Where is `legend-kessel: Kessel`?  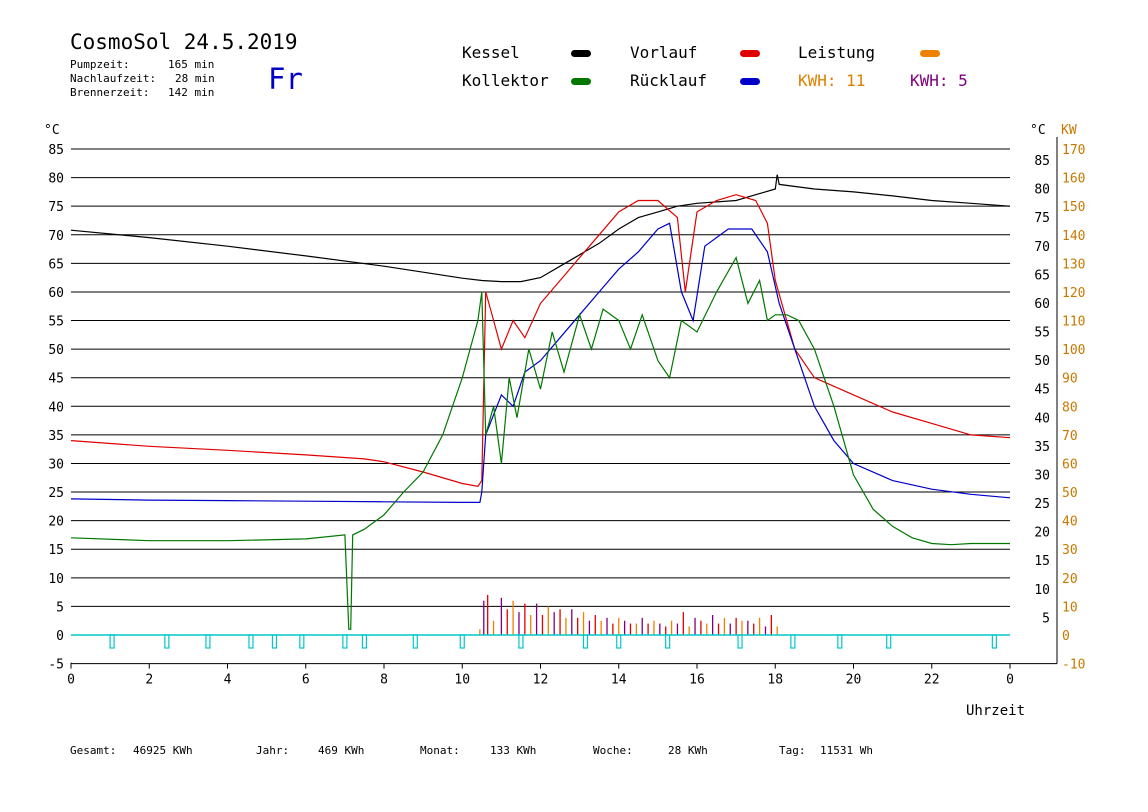 legend-kessel: Kessel is located at coordinates (491, 52).